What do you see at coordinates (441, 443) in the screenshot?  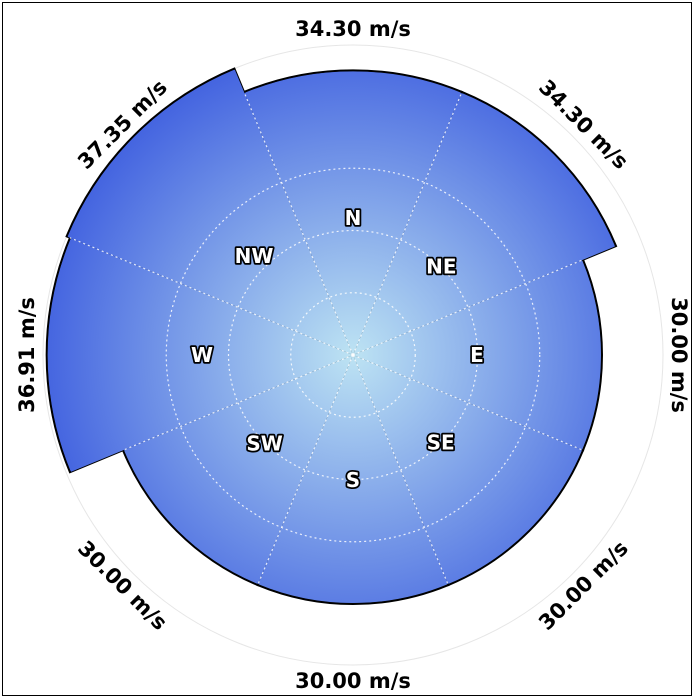 I see `direction-label-se: SE` at bounding box center [441, 443].